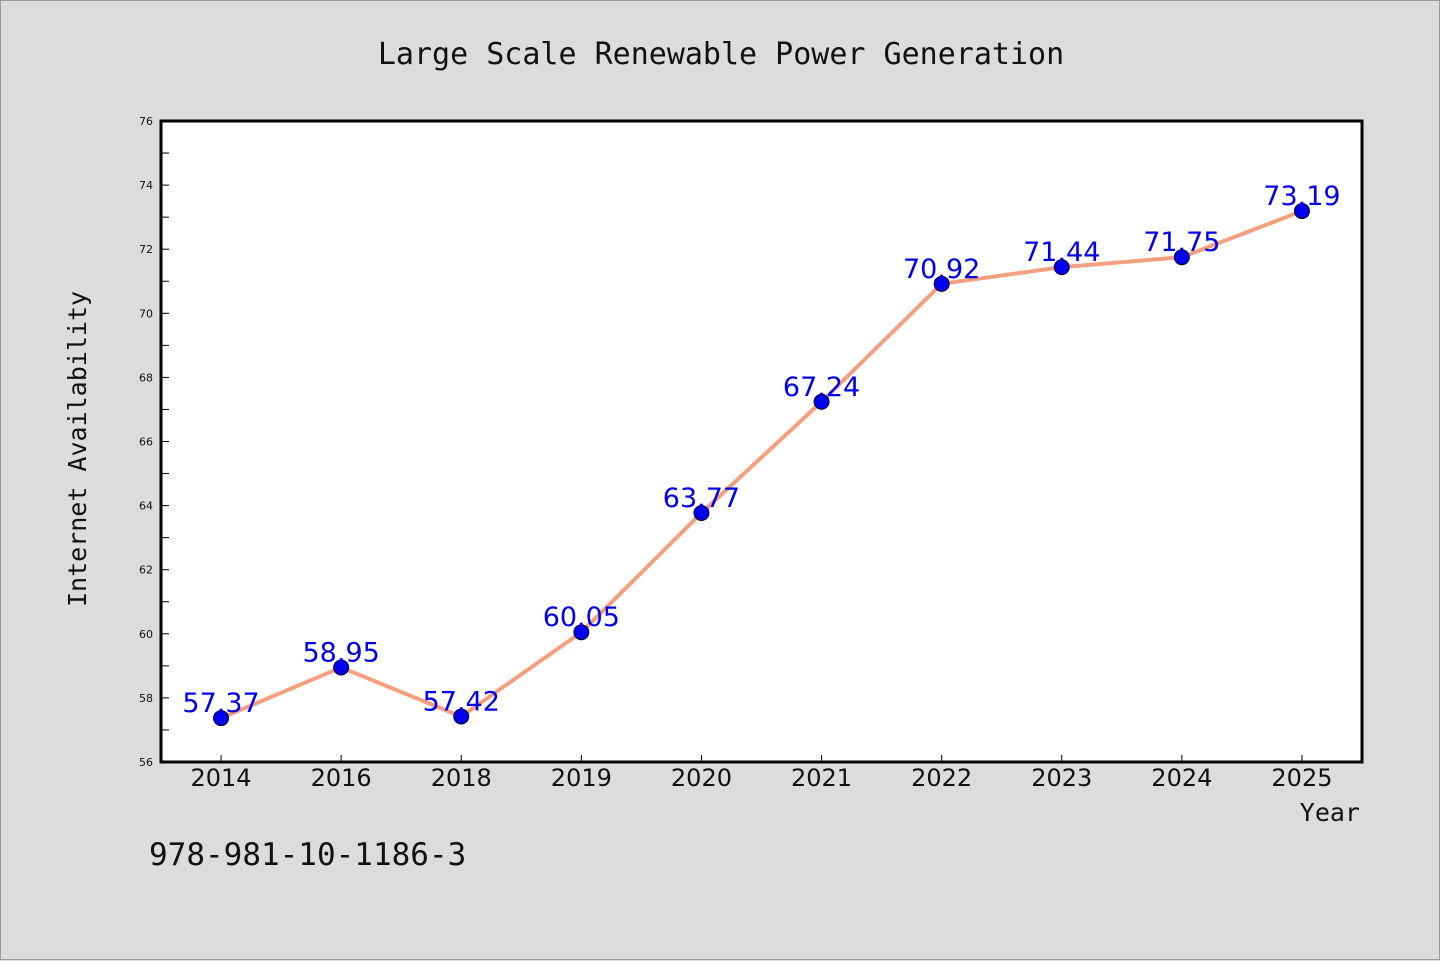  Describe the element at coordinates (1301, 778) in the screenshot. I see `x-tick-label: 2025` at that location.